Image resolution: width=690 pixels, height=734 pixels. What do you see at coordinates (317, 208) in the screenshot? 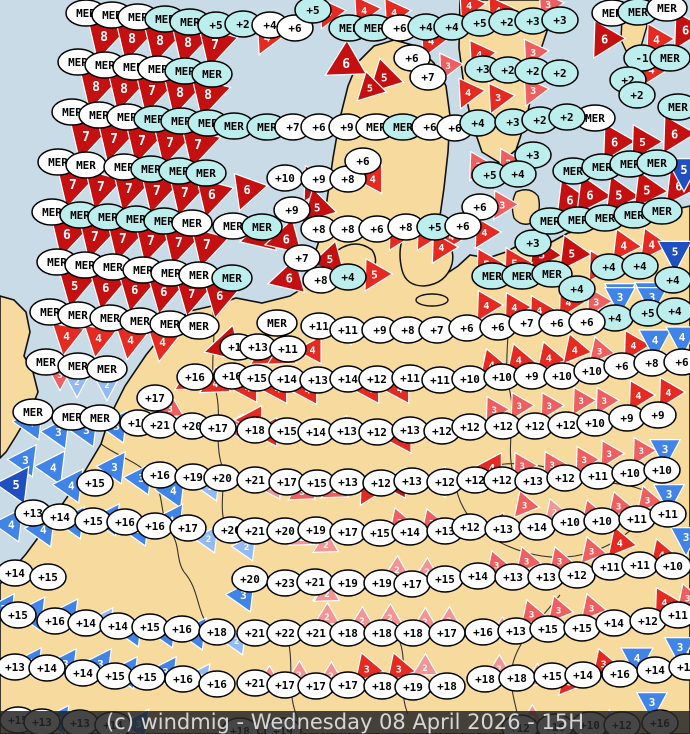
I see `wind-force-value: 5` at bounding box center [317, 208].